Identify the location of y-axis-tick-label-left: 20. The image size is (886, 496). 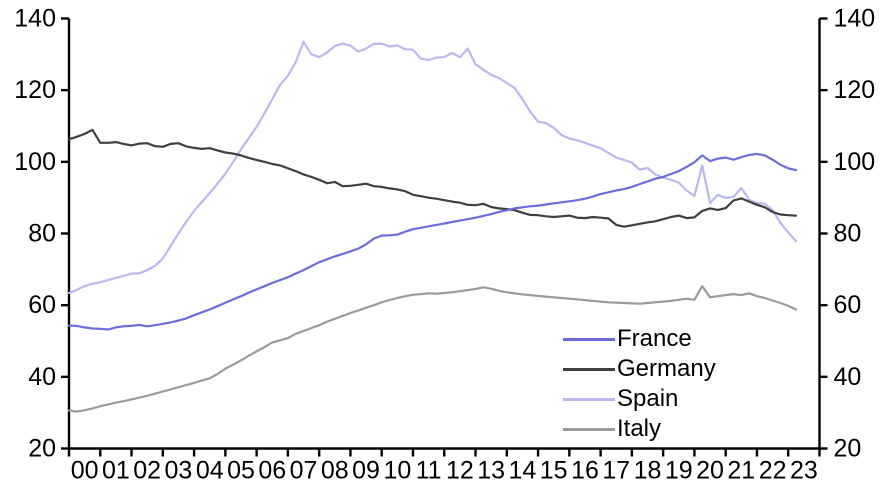
(42, 449).